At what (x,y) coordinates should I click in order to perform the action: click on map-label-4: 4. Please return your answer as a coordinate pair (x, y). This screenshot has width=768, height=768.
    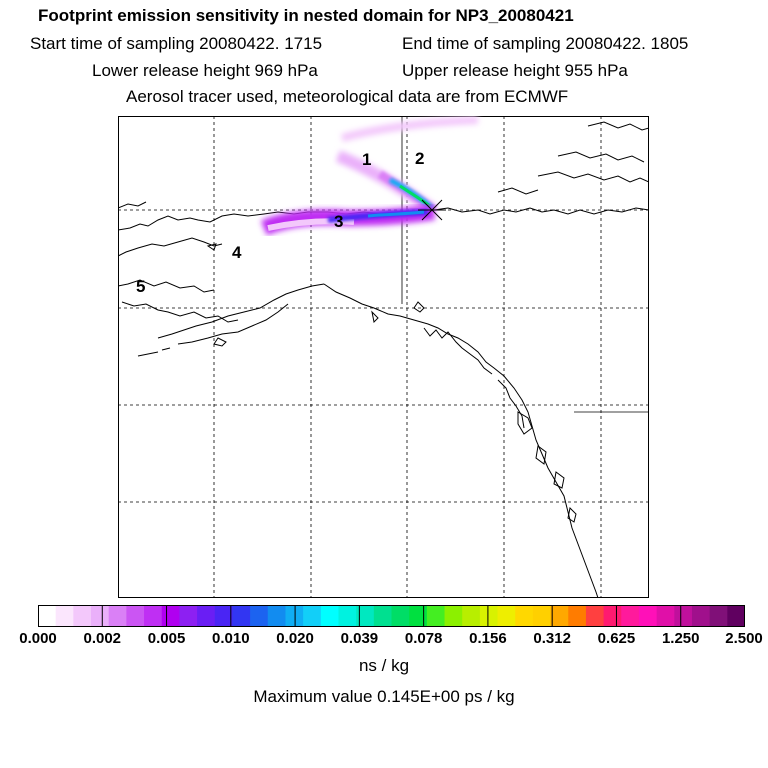
    Looking at the image, I should click on (237, 252).